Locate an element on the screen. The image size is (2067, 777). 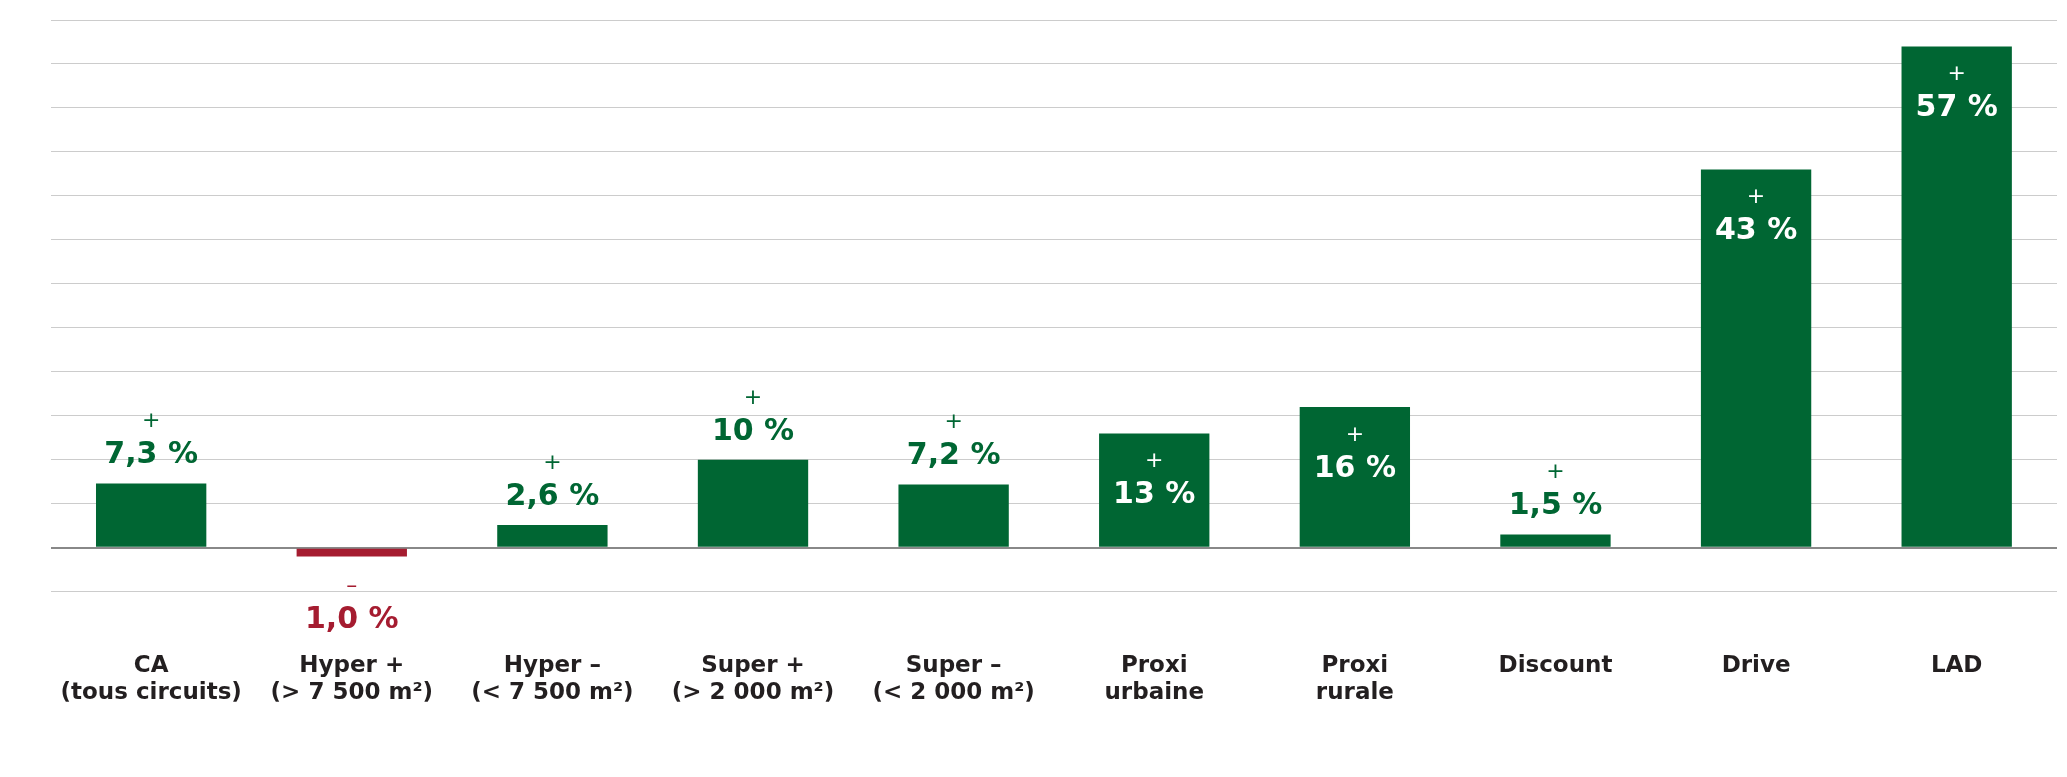
data-label: + 7,3 % is located at coordinates (151, 439).